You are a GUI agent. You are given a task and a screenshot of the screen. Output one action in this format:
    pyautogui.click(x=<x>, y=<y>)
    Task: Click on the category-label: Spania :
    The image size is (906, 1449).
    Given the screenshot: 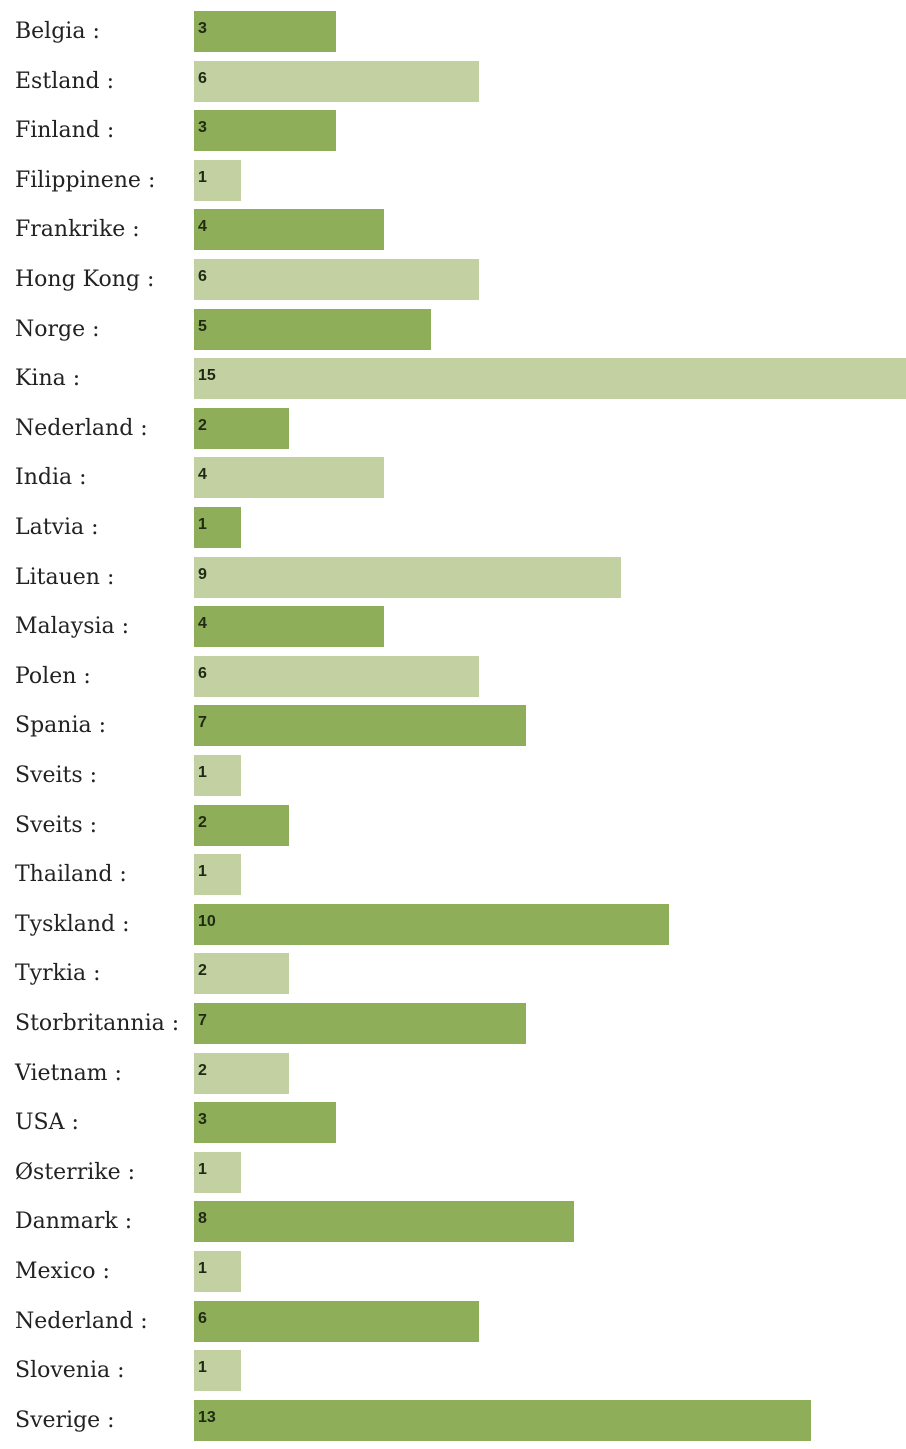 What is the action you would take?
    pyautogui.click(x=60, y=726)
    